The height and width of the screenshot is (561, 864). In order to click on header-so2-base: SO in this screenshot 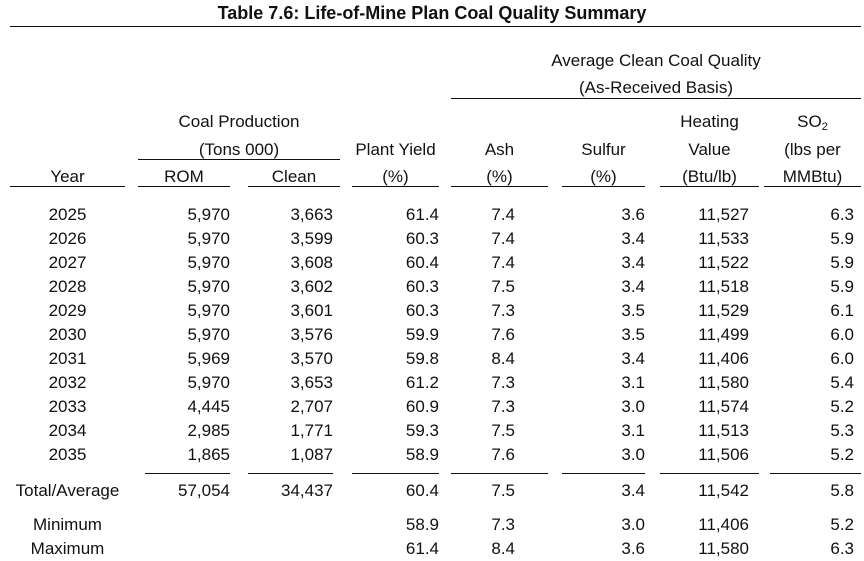, I will do `click(809, 121)`.